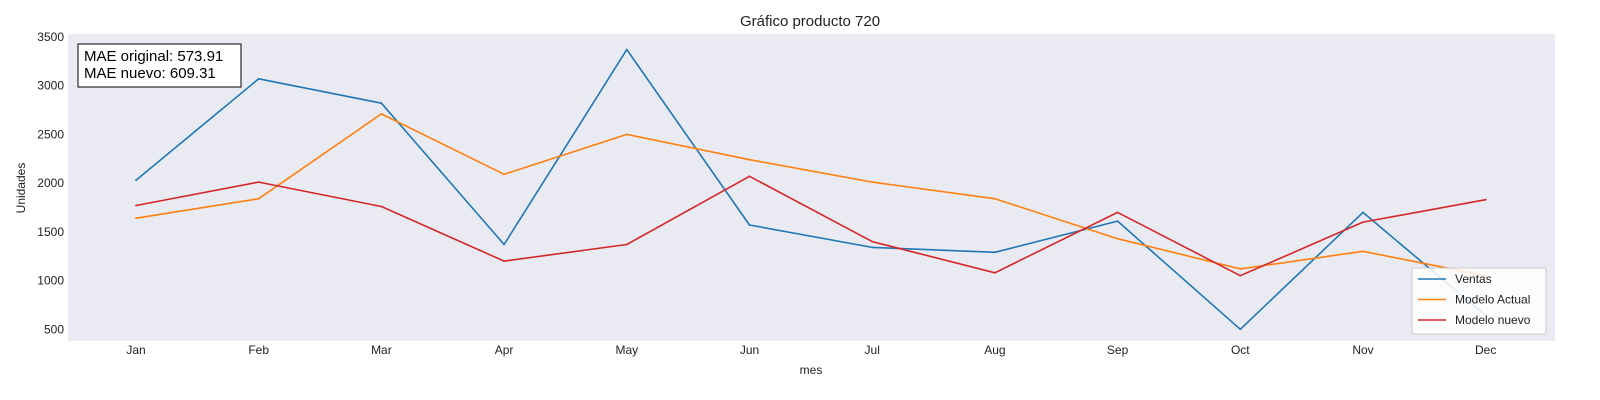 The image size is (1600, 400). I want to click on x-tick-label: Feb, so click(258, 350).